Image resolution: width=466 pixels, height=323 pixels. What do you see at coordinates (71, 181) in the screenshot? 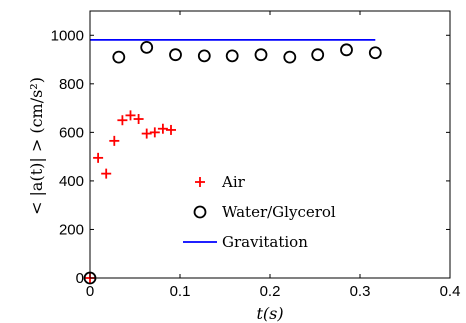
I see `y-tick-label: 400` at bounding box center [71, 181].